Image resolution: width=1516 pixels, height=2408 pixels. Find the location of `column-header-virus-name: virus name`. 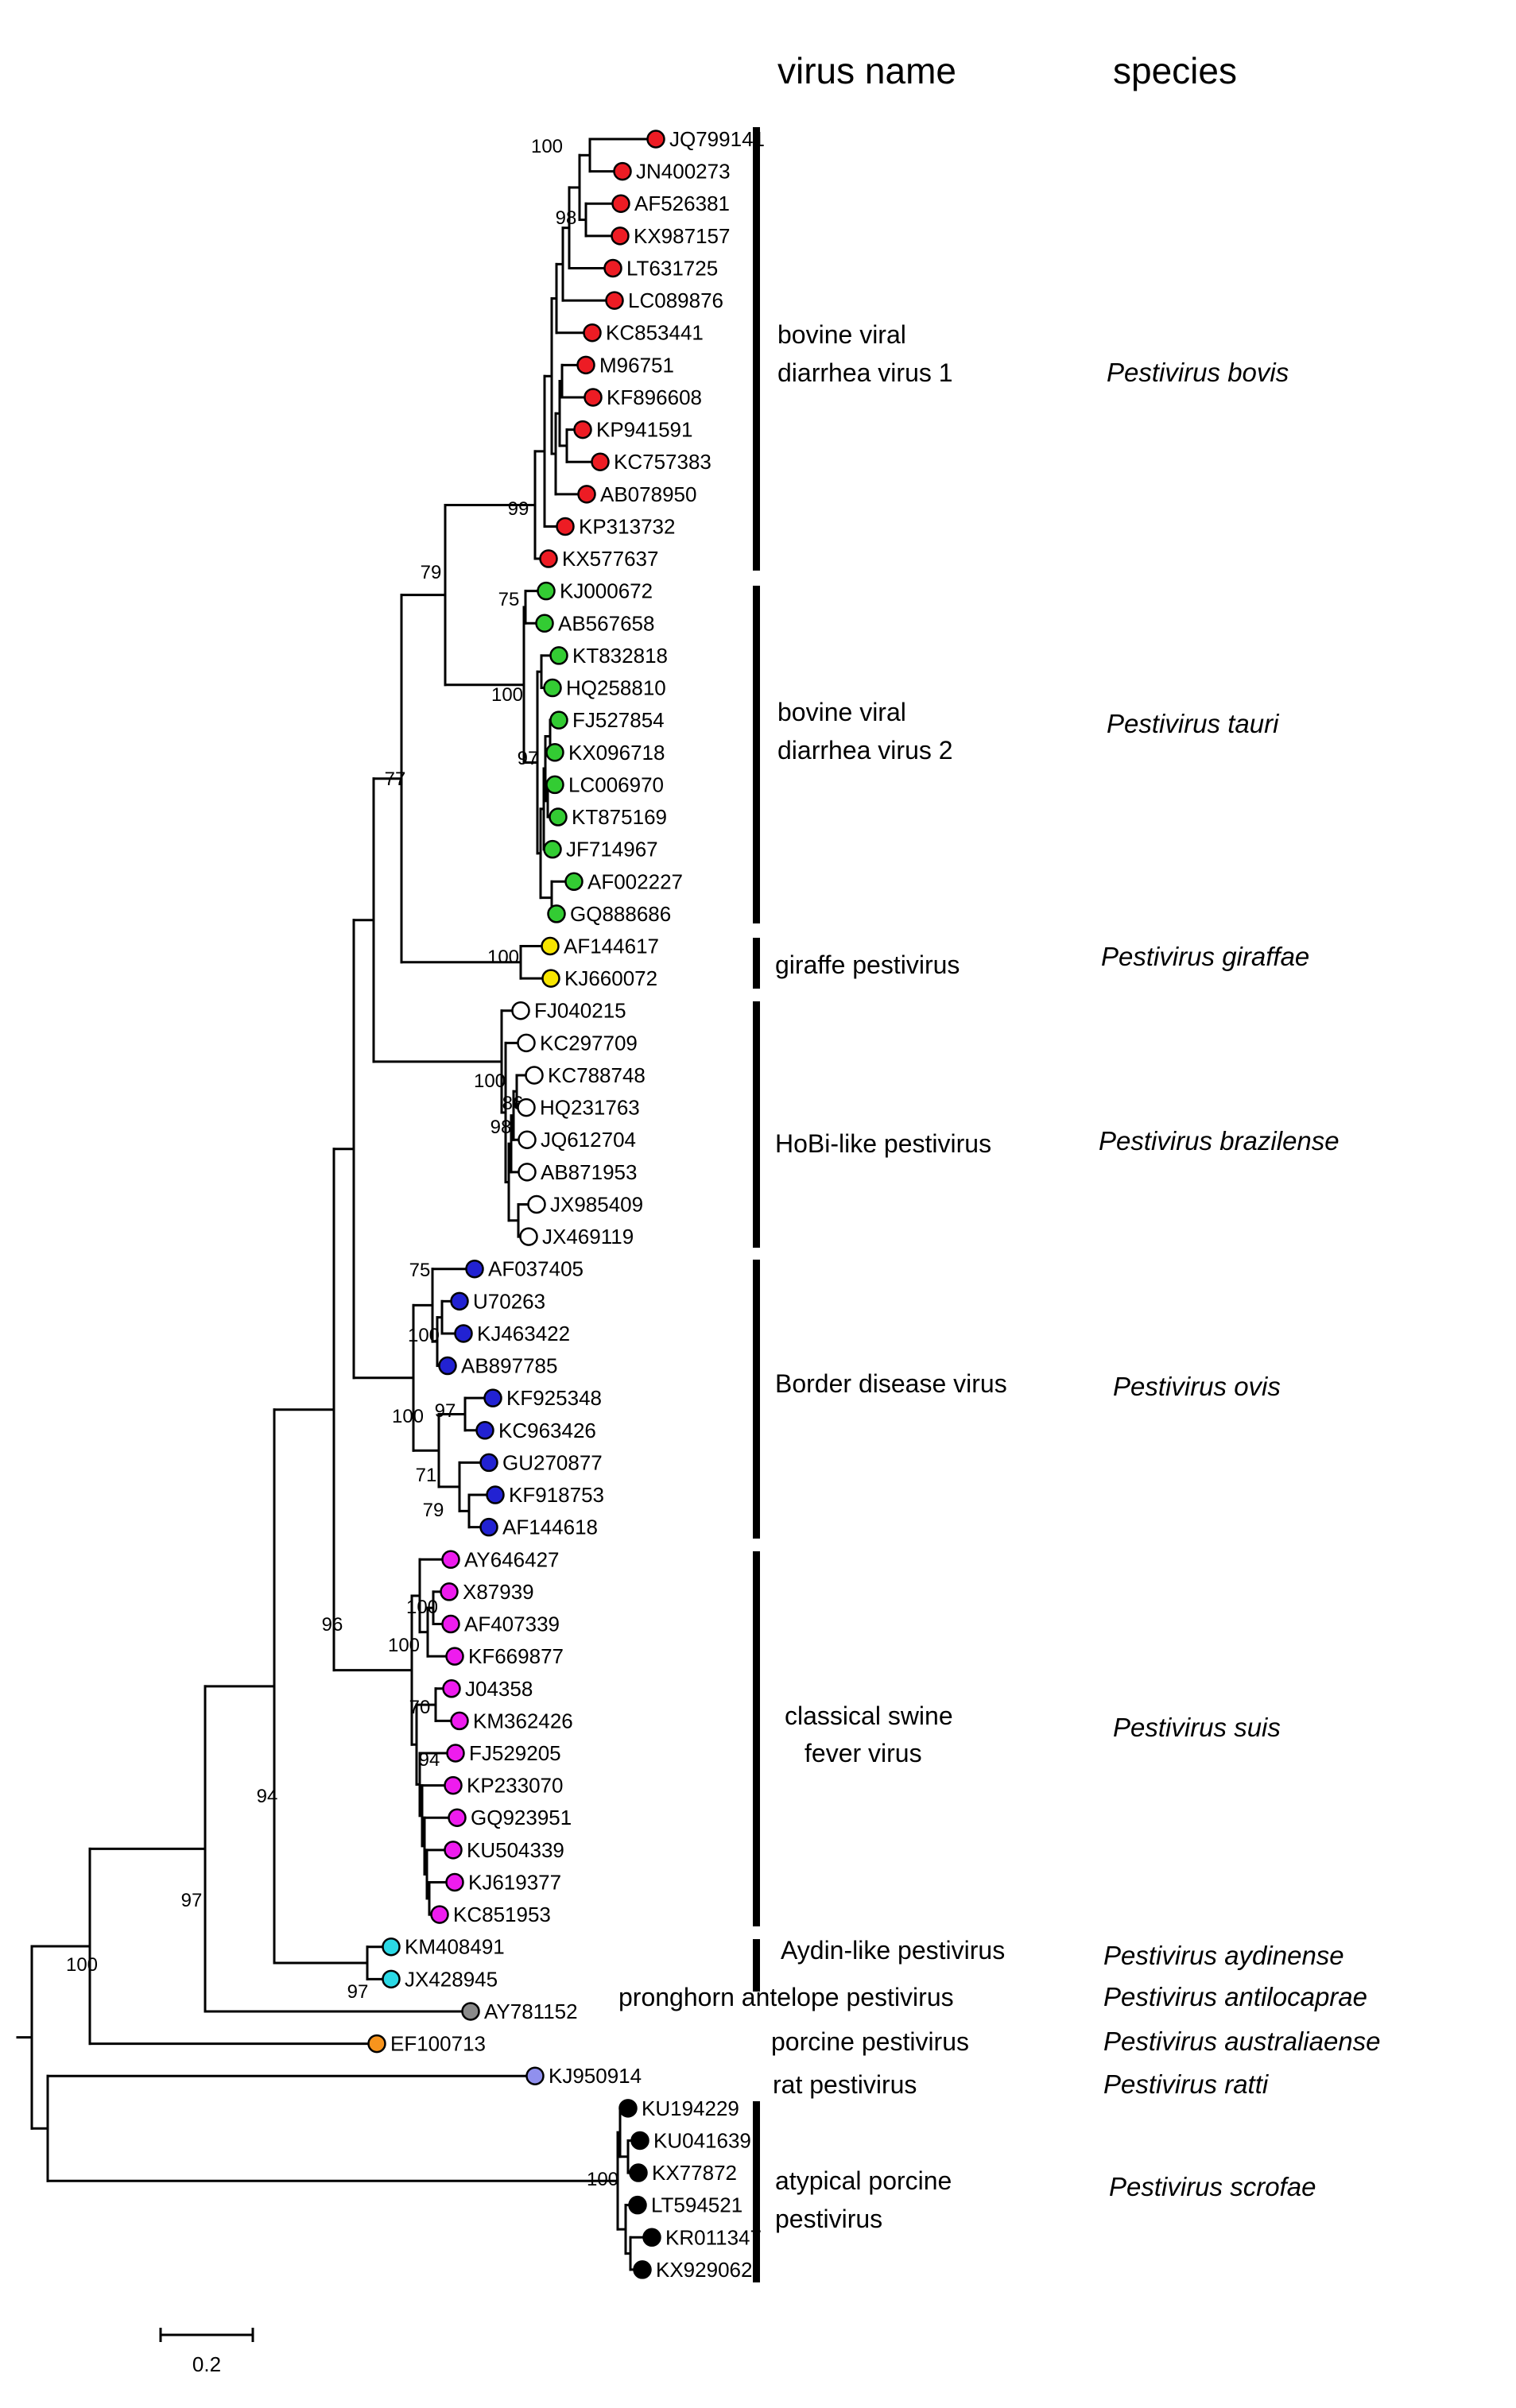

column-header-virus-name: virus name is located at coordinates (867, 71).